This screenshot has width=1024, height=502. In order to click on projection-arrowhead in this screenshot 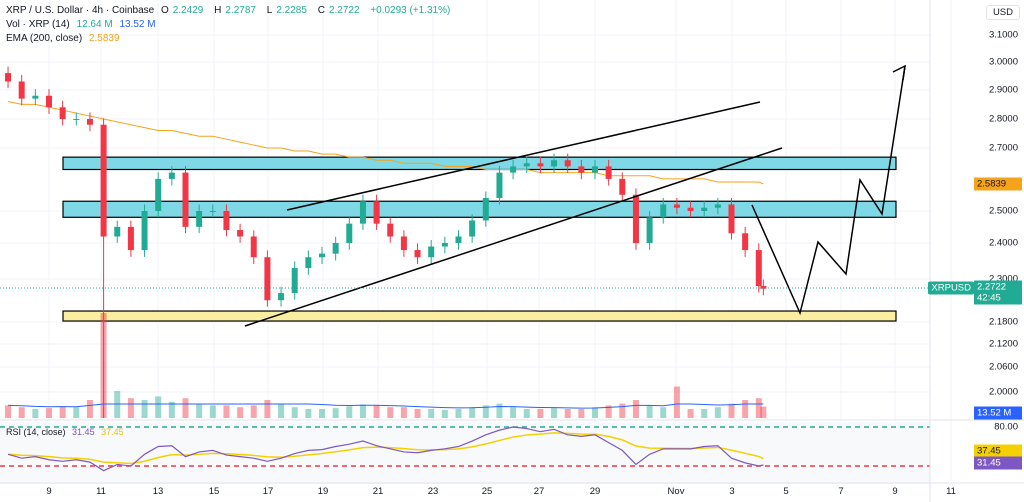, I will do `click(899, 72)`.